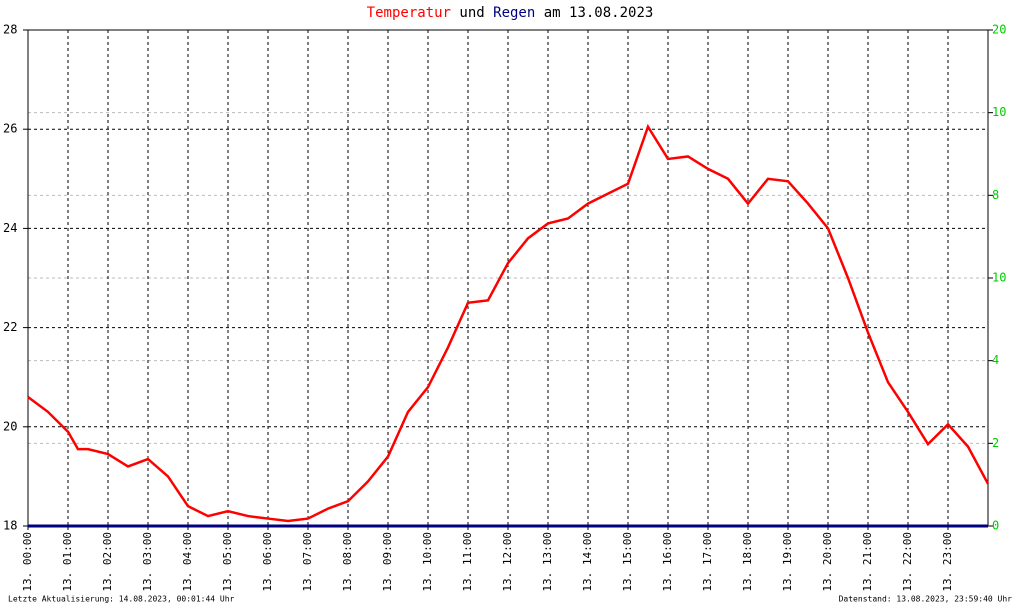 The image size is (1020, 606). Describe the element at coordinates (10, 228) in the screenshot. I see `y-tick-label: 24` at that location.